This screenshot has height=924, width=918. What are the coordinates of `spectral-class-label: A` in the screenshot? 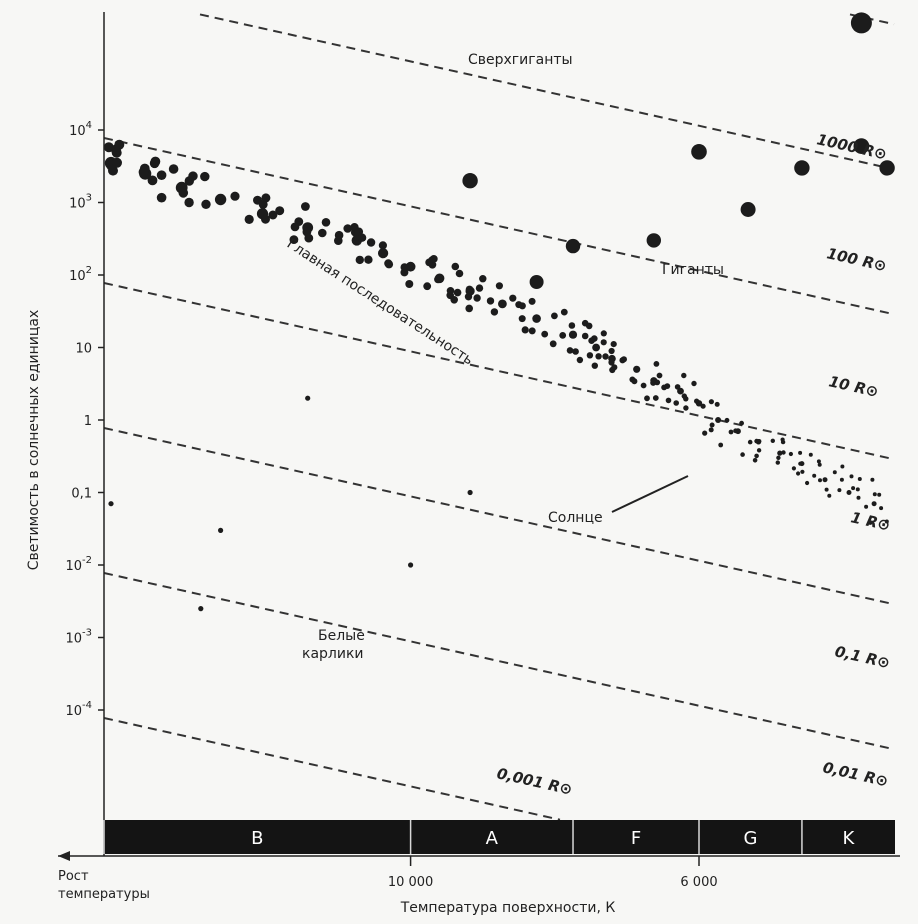 It's located at (492, 838).